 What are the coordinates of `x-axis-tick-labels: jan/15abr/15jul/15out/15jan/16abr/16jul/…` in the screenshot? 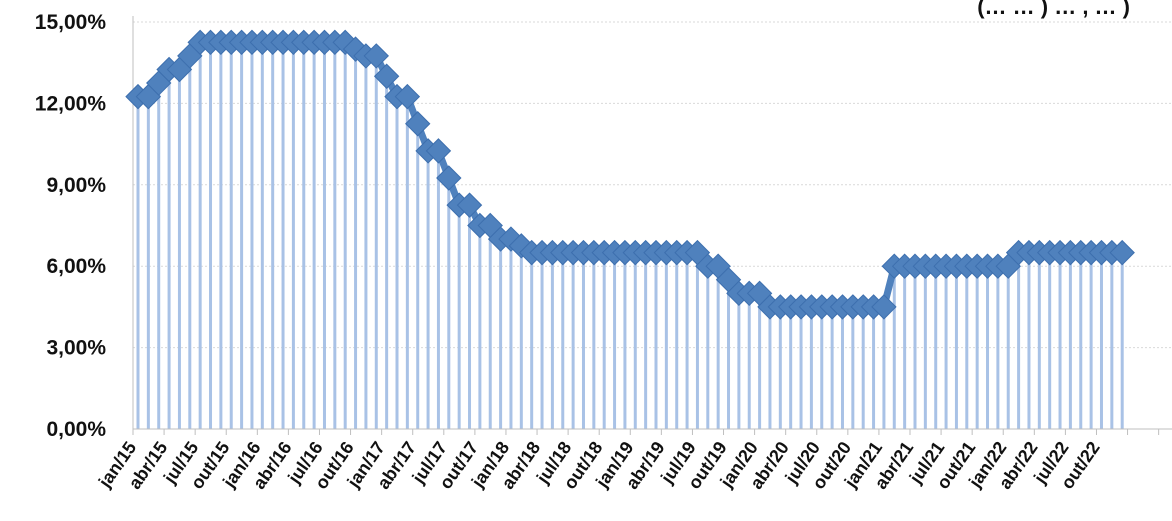 It's located at (599, 465).